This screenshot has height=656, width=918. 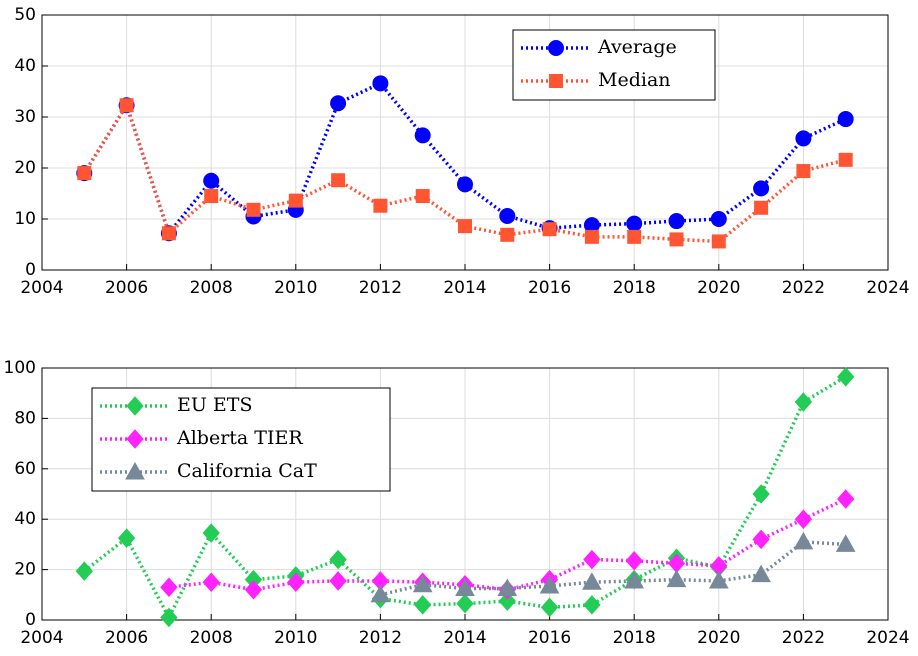 What do you see at coordinates (247, 471) in the screenshot?
I see `legend-label: California CaT` at bounding box center [247, 471].